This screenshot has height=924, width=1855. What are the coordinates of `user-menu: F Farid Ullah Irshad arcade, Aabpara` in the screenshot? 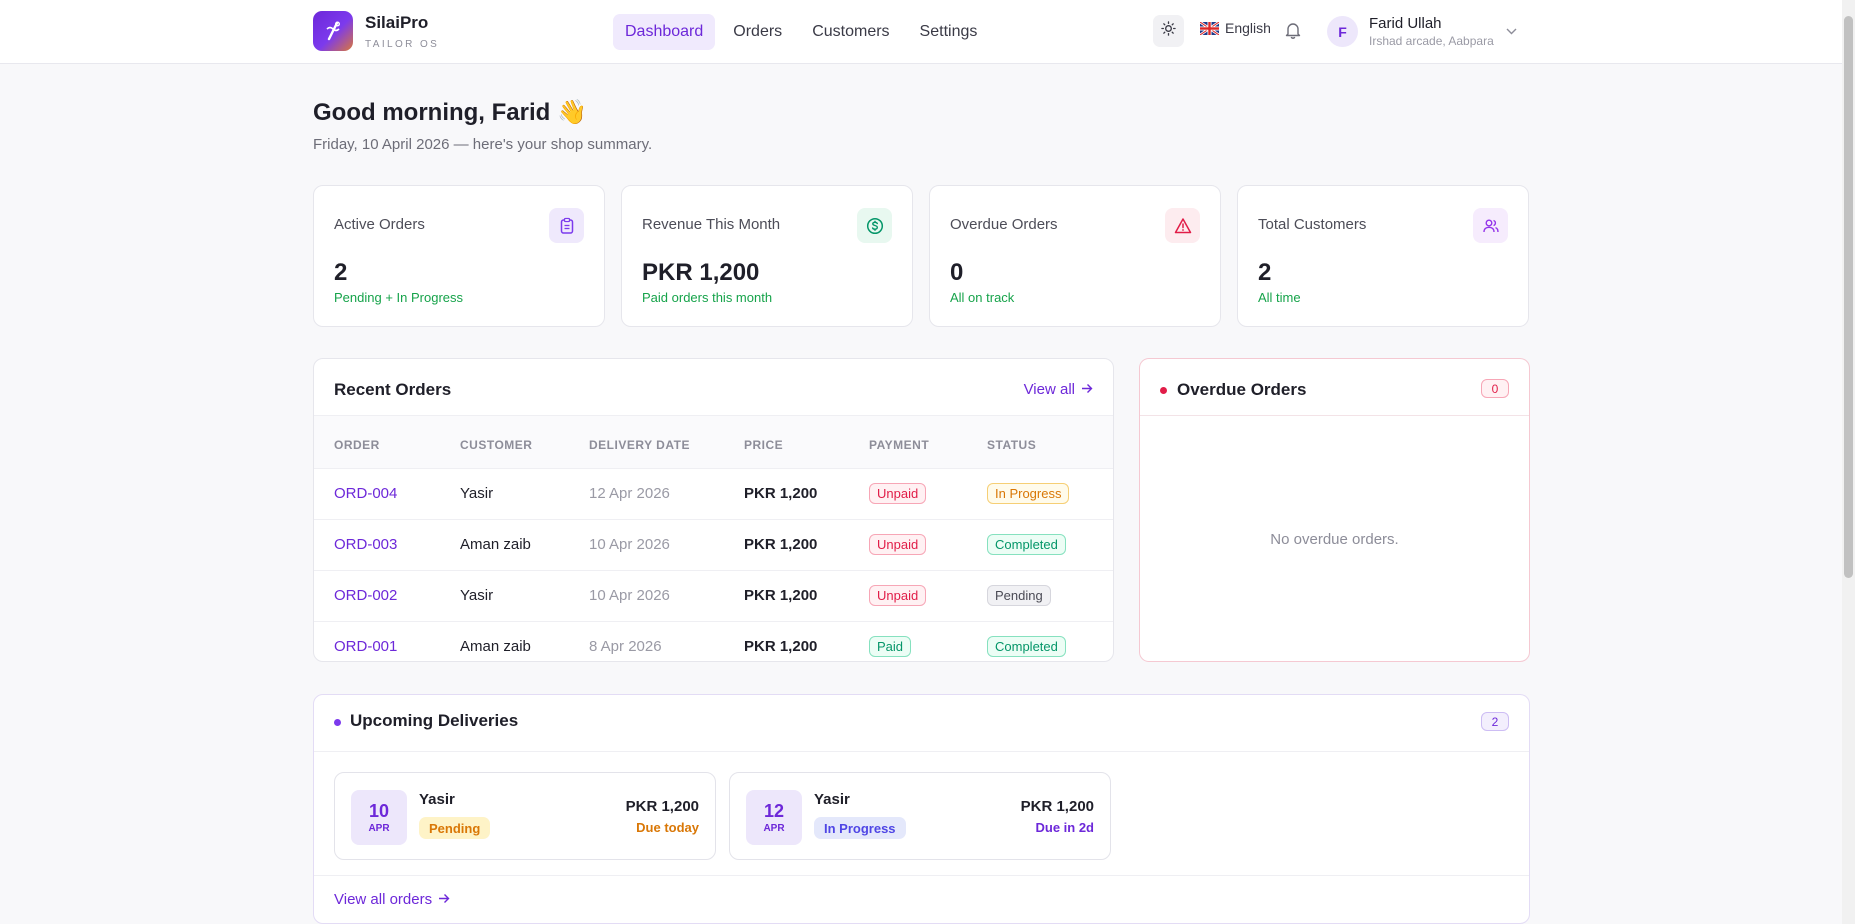 It's located at (1422, 31).